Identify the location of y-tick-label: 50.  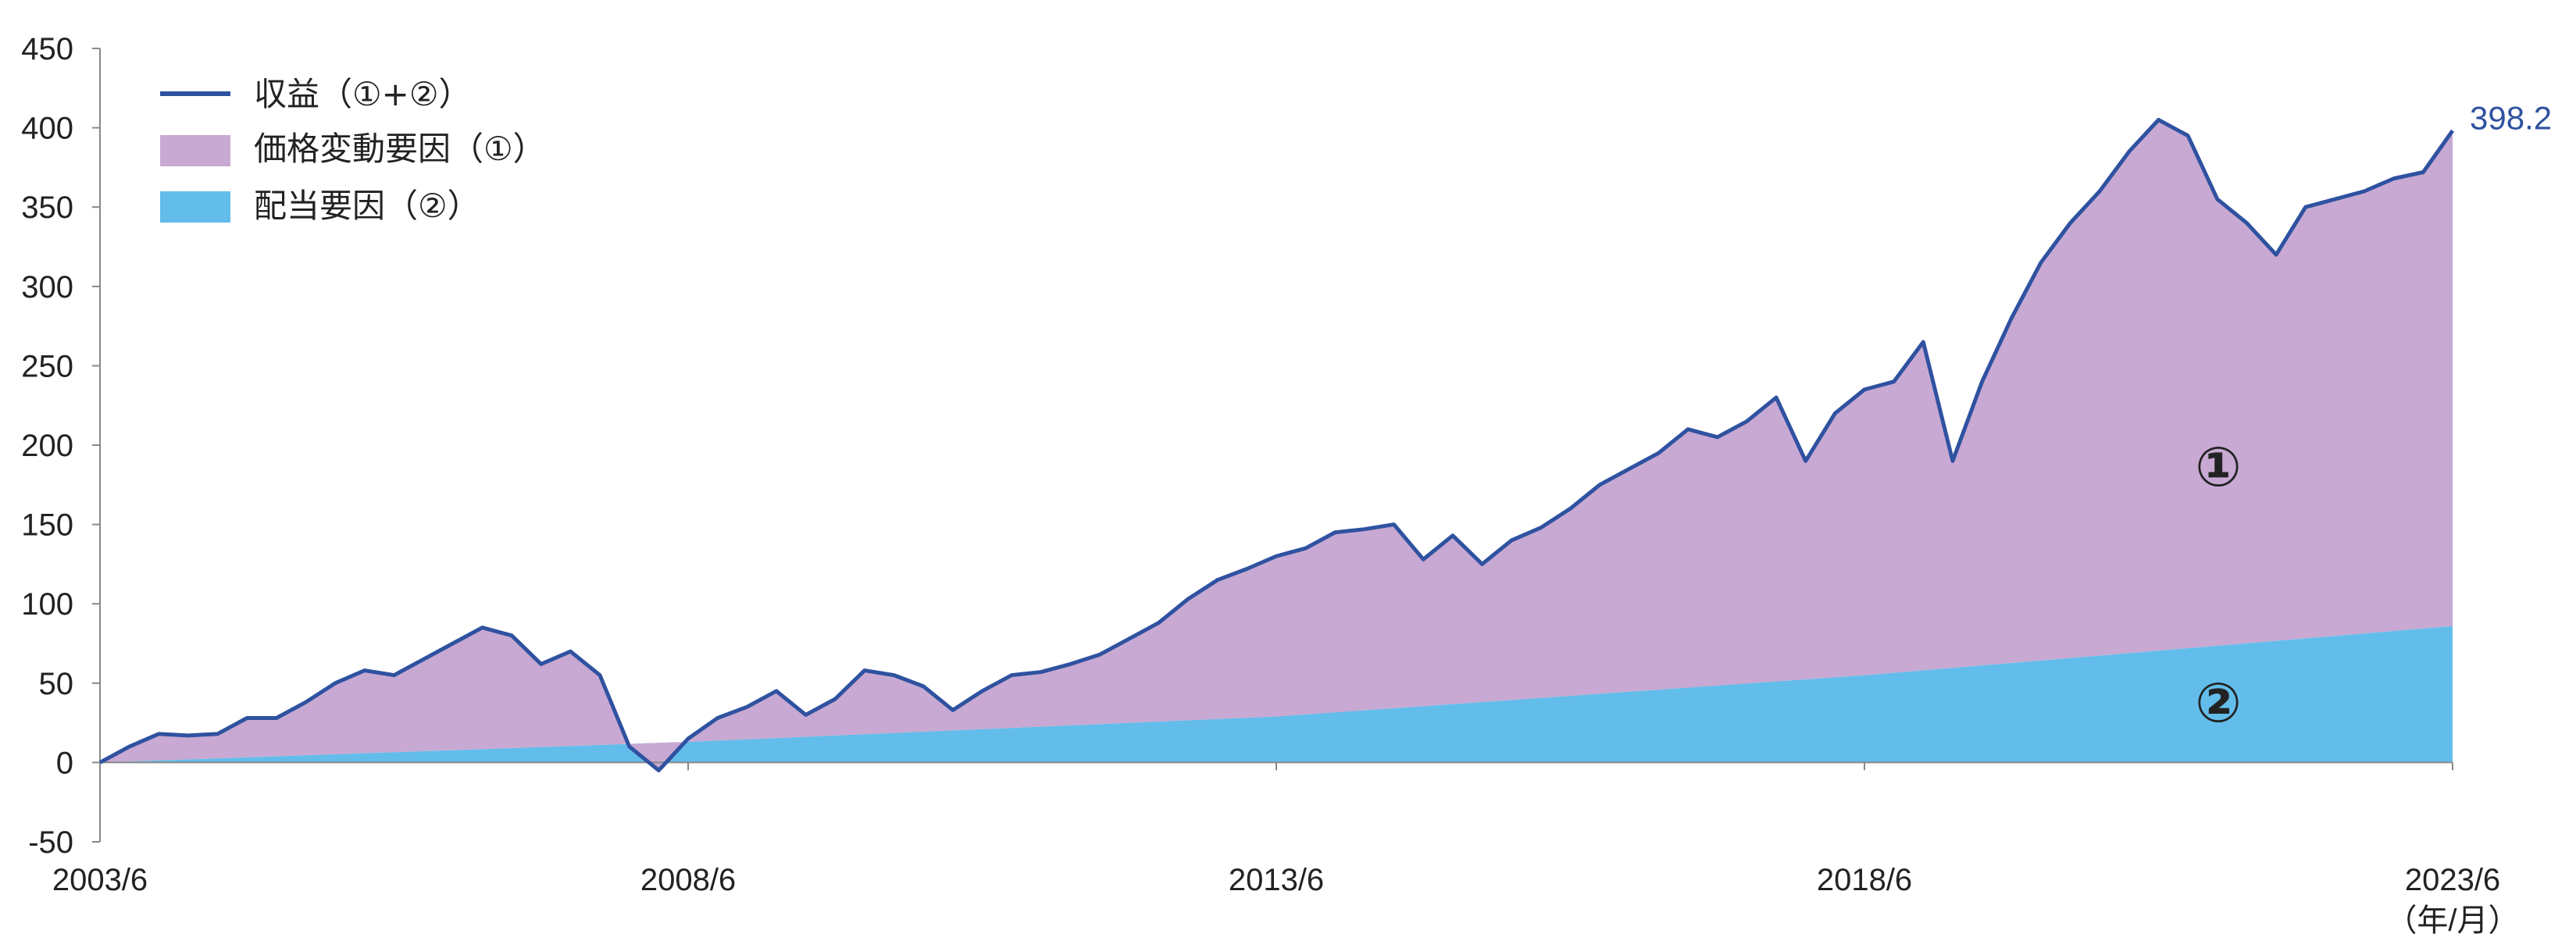
(56, 684).